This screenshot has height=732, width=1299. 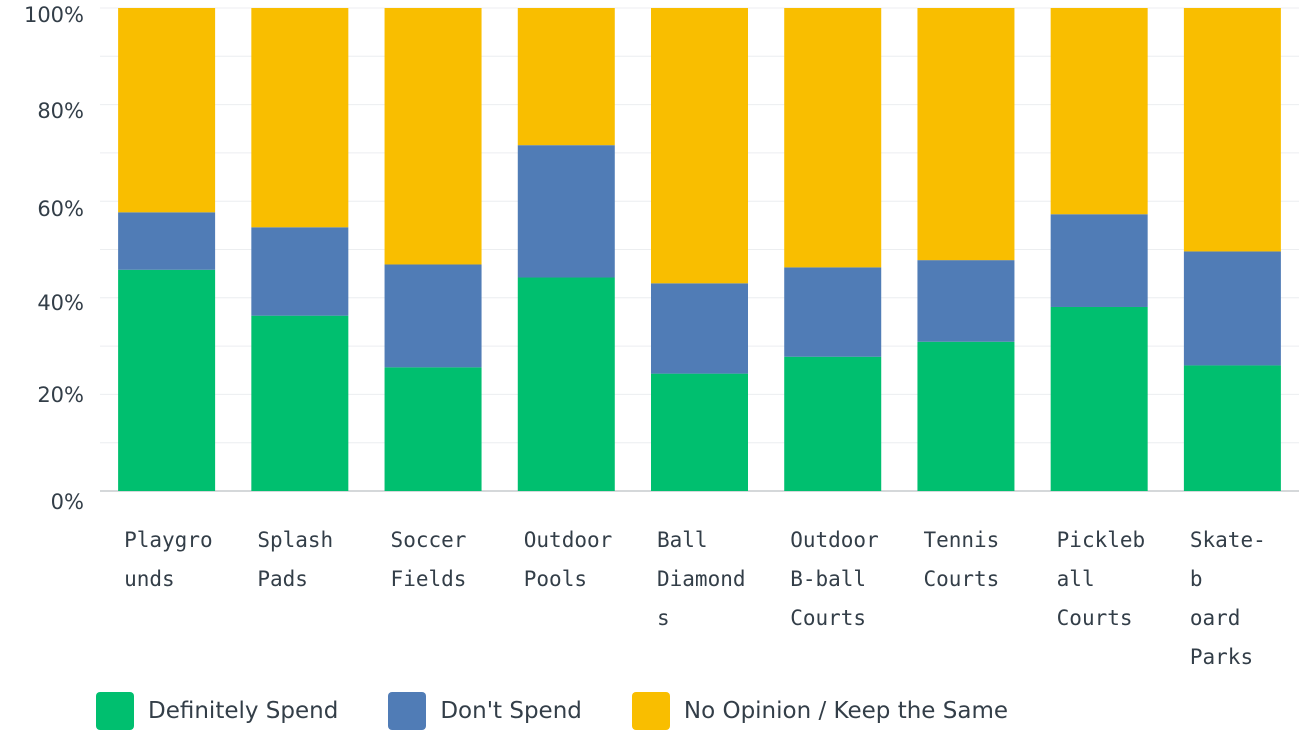 I want to click on x-tick-label: oard, so click(x=1215, y=618).